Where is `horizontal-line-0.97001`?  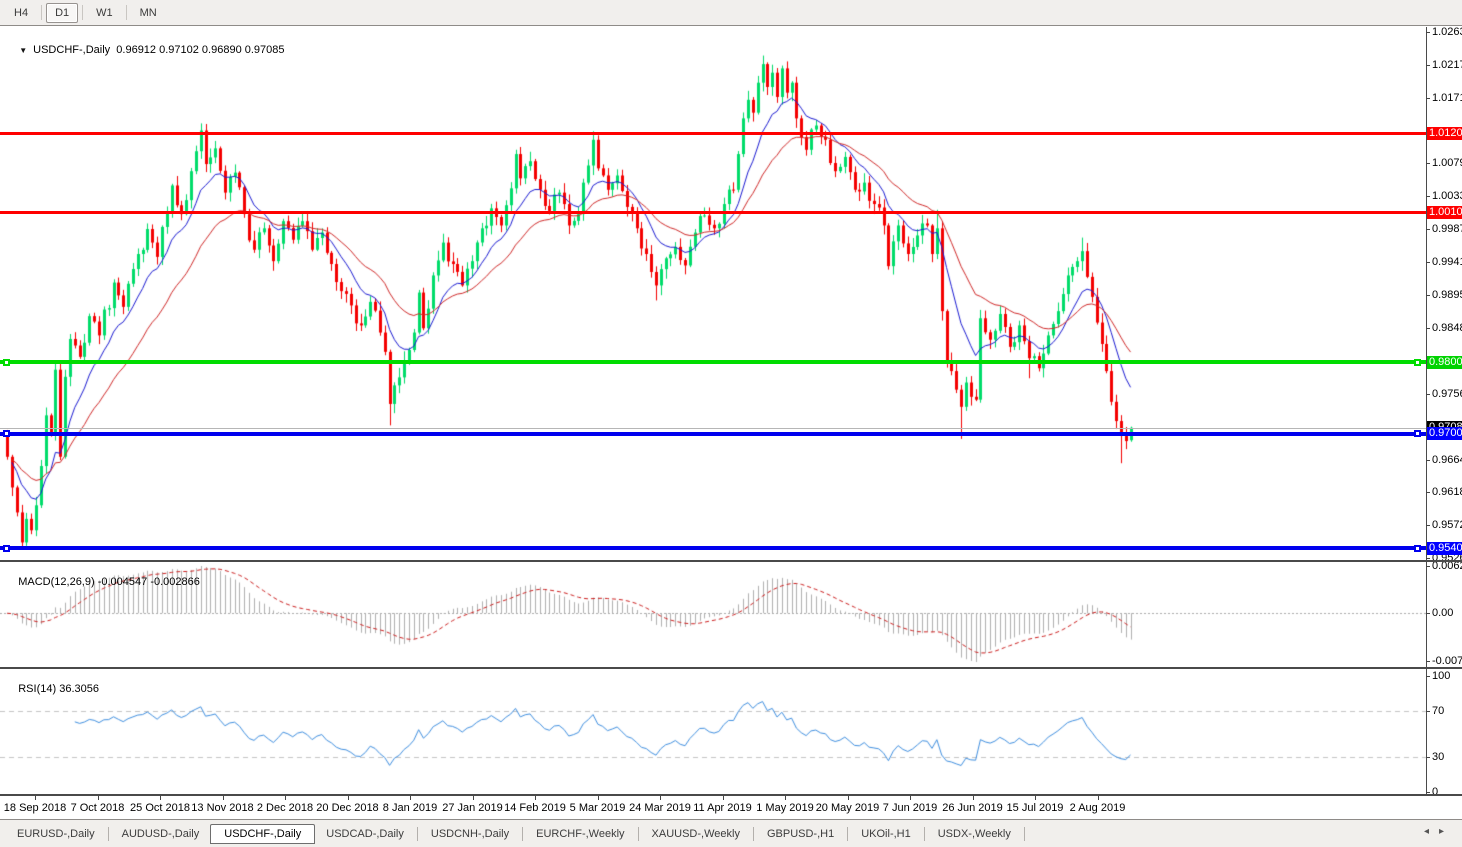
horizontal-line-0.97001 is located at coordinates (713, 434).